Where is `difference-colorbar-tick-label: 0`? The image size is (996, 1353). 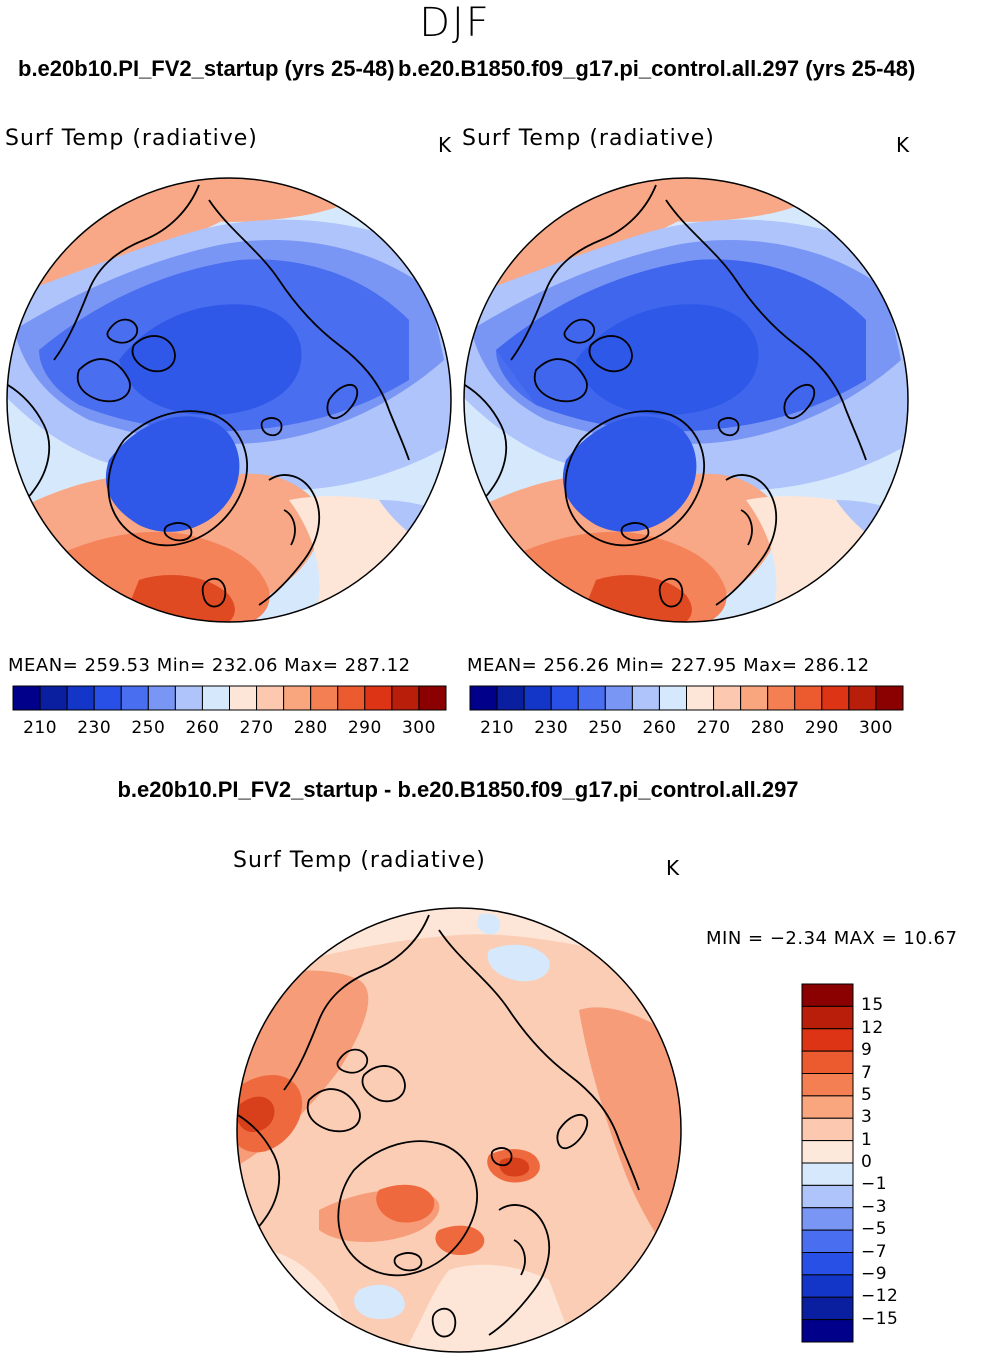
difference-colorbar-tick-label: 0 is located at coordinates (867, 1162).